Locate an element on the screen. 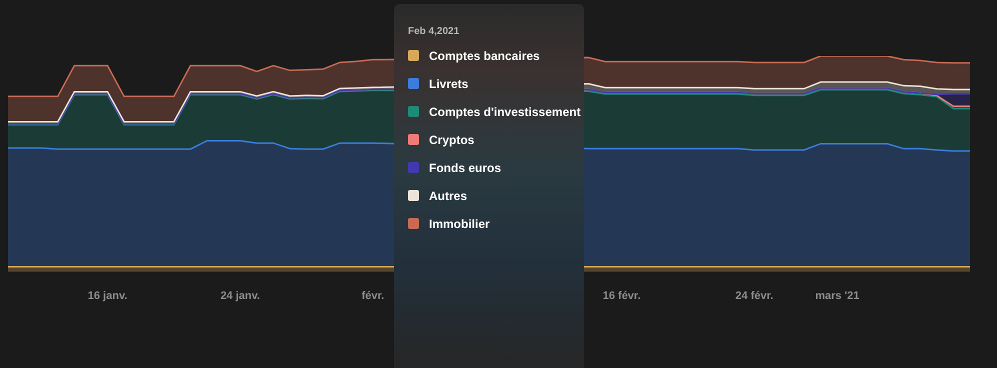 The image size is (997, 368). legend-label: Livrets is located at coordinates (448, 84).